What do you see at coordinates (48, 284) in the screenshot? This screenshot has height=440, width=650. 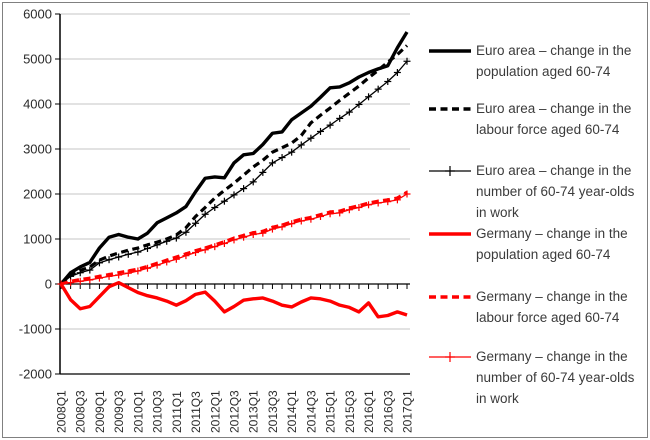 I see `y-tick-label: 0` at bounding box center [48, 284].